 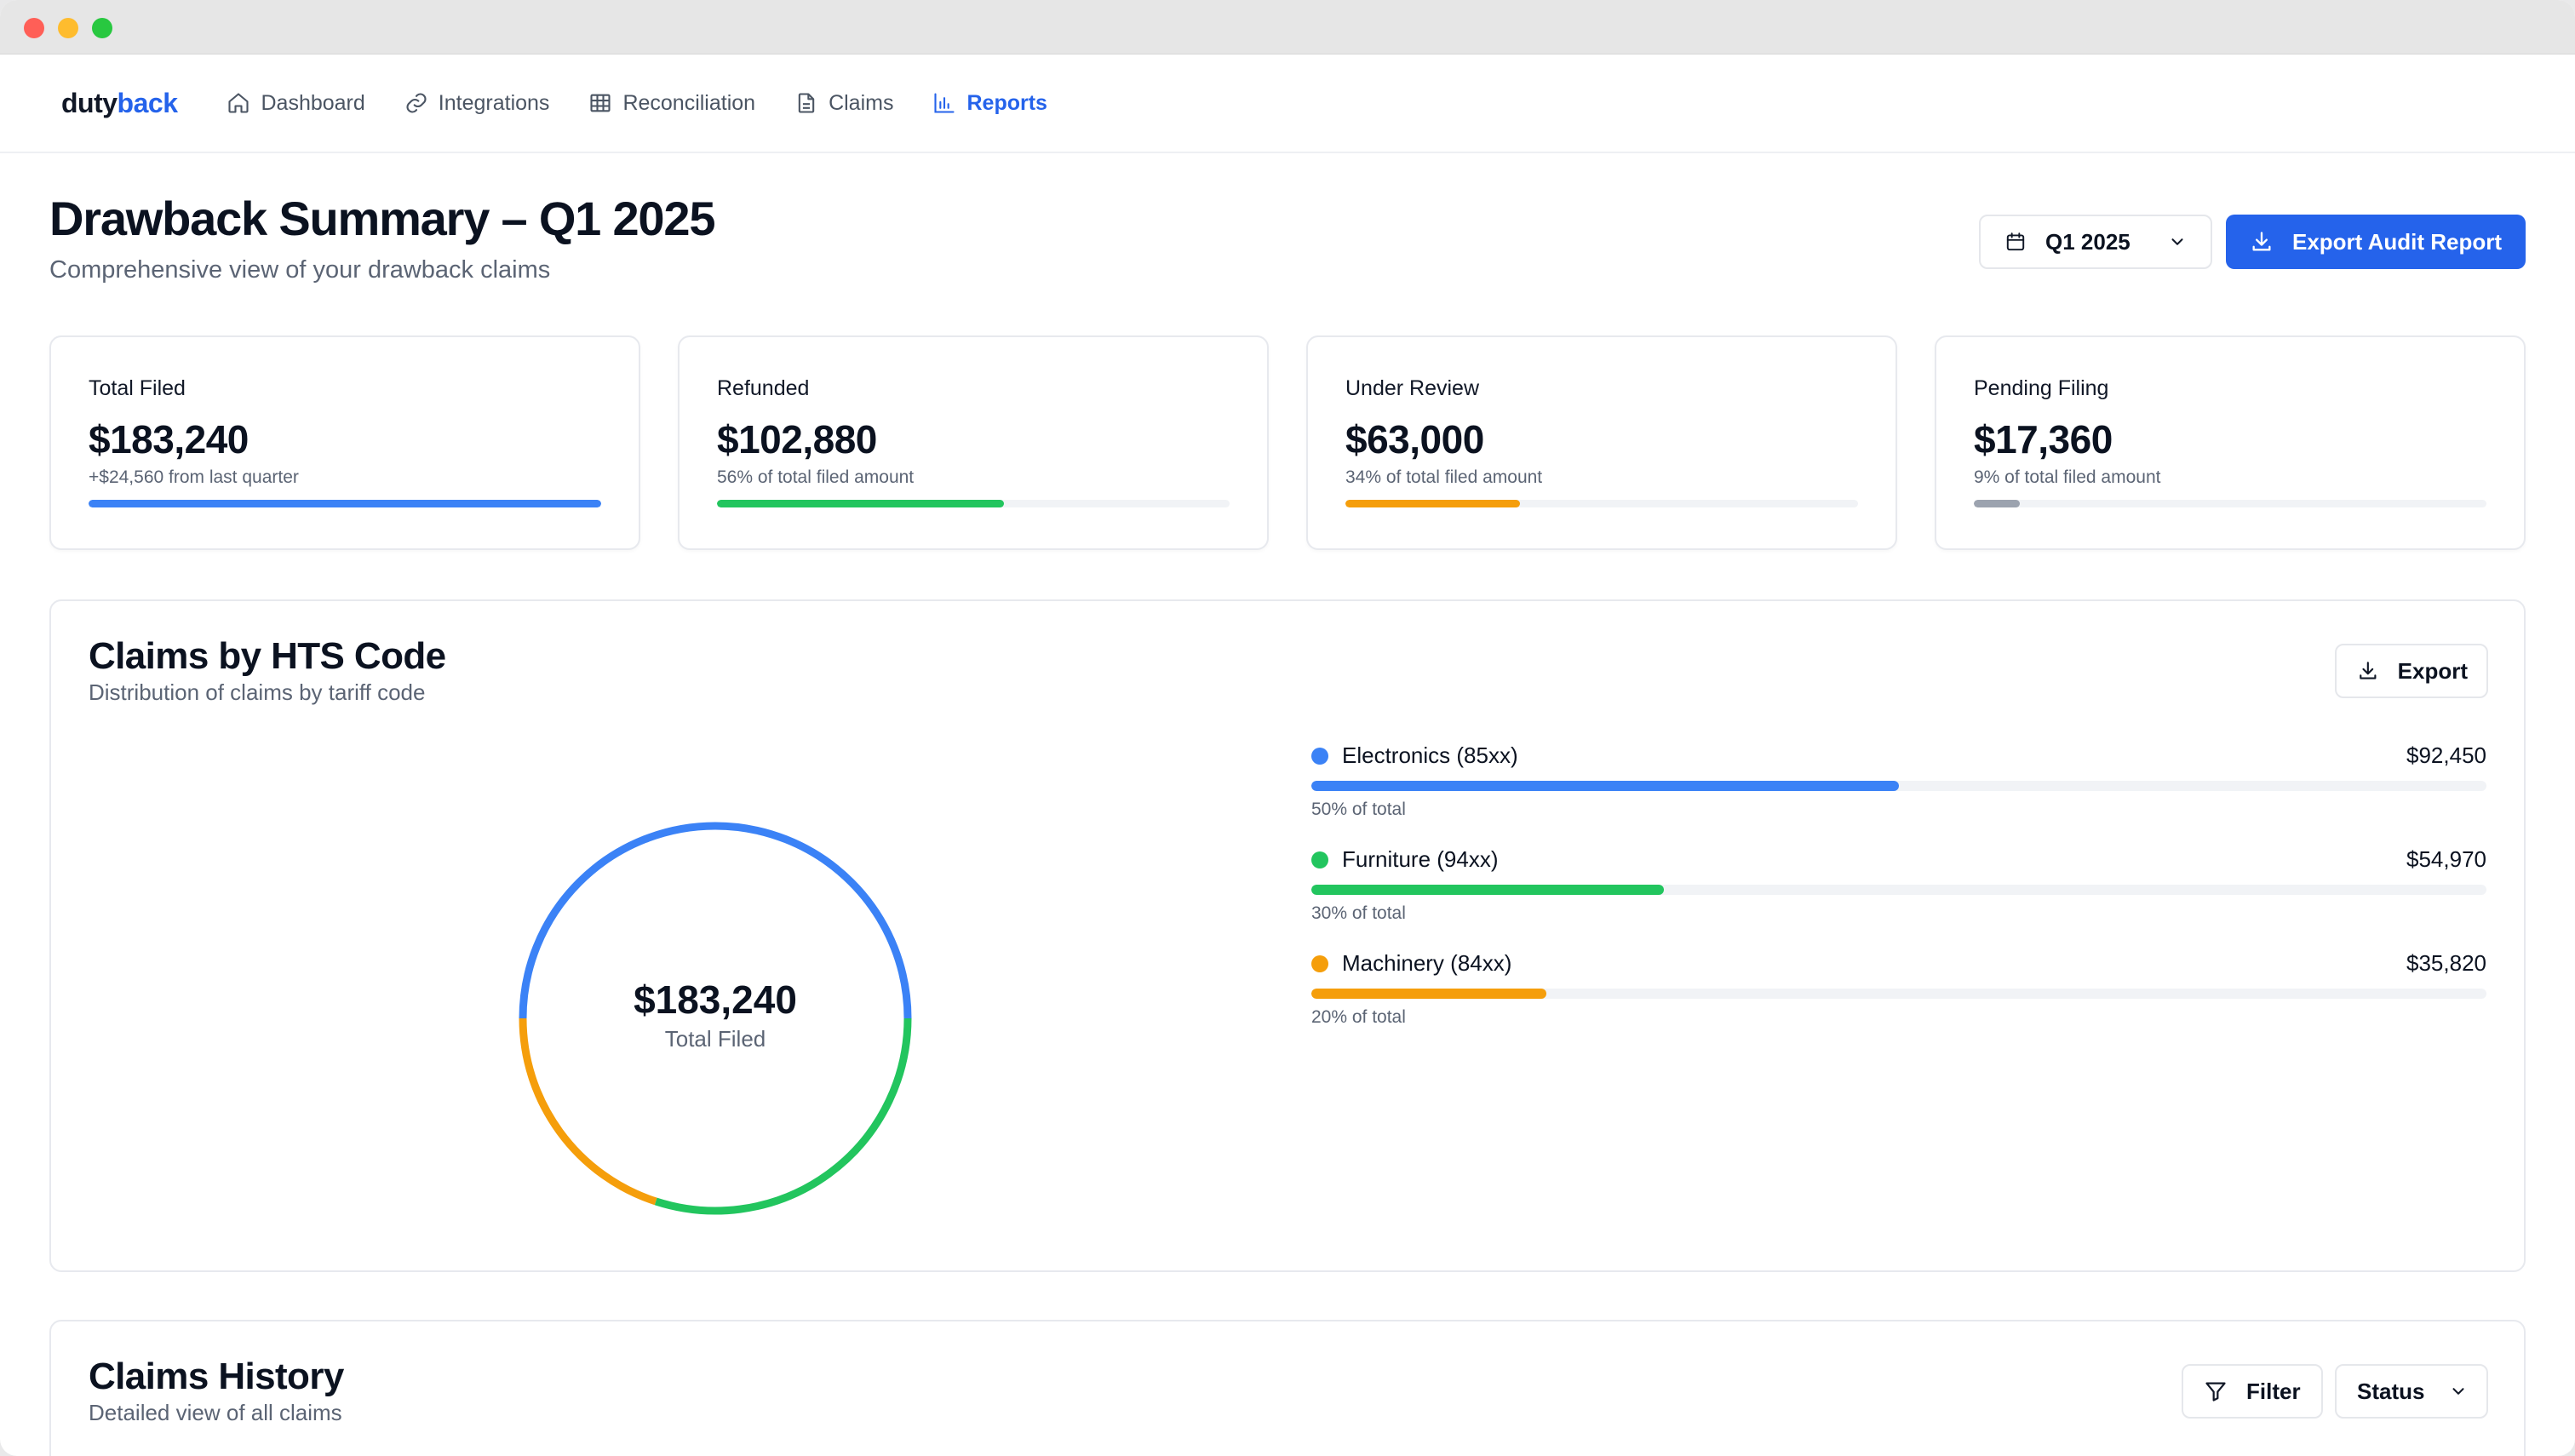 What do you see at coordinates (2446, 859) in the screenshot?
I see `breakdown-amount: $54,970` at bounding box center [2446, 859].